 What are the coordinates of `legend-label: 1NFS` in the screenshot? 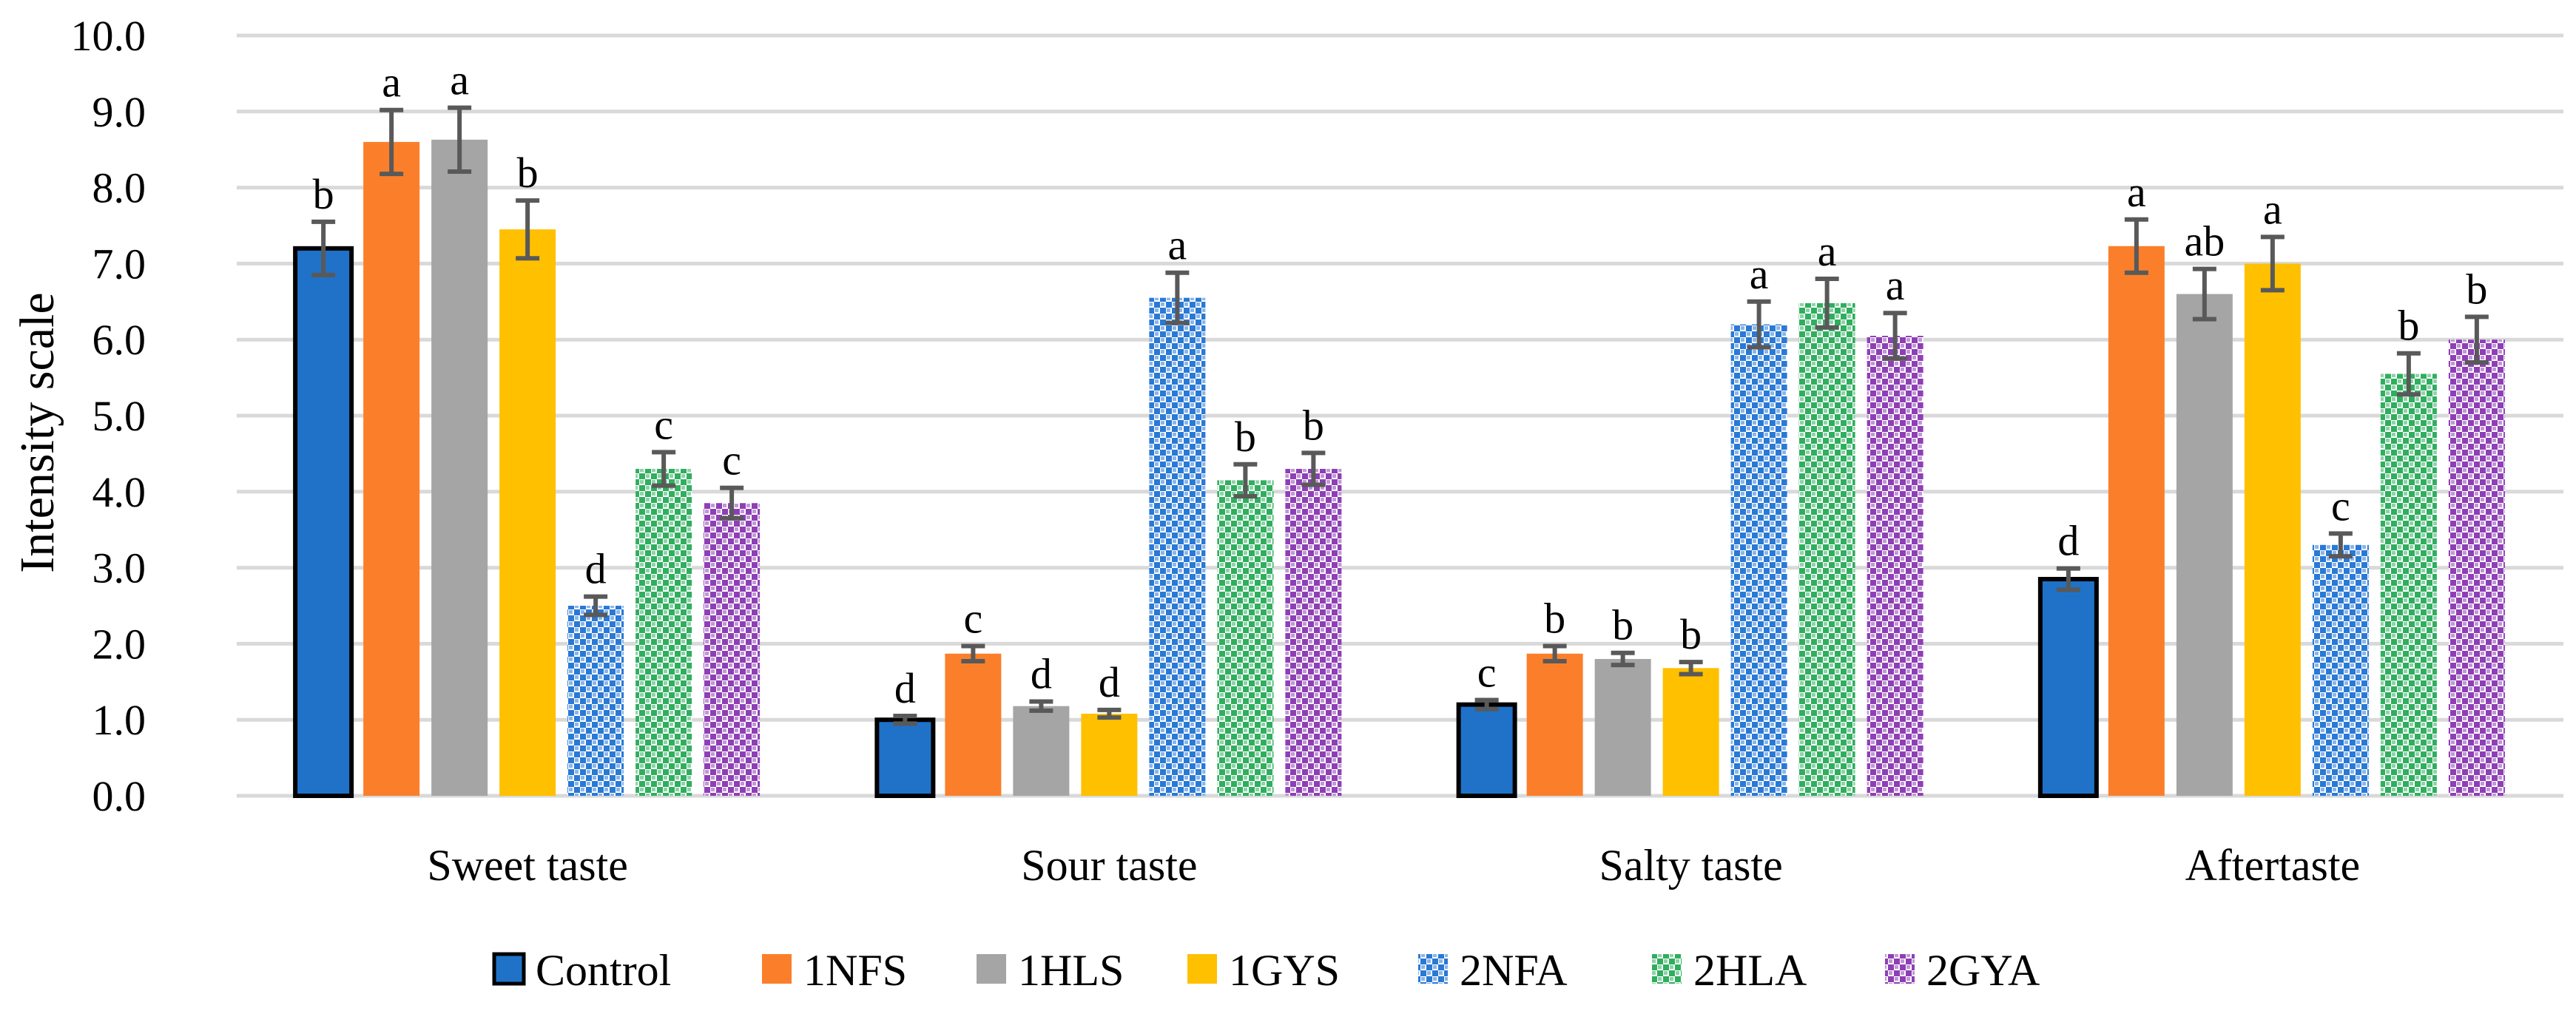 It's located at (855, 970).